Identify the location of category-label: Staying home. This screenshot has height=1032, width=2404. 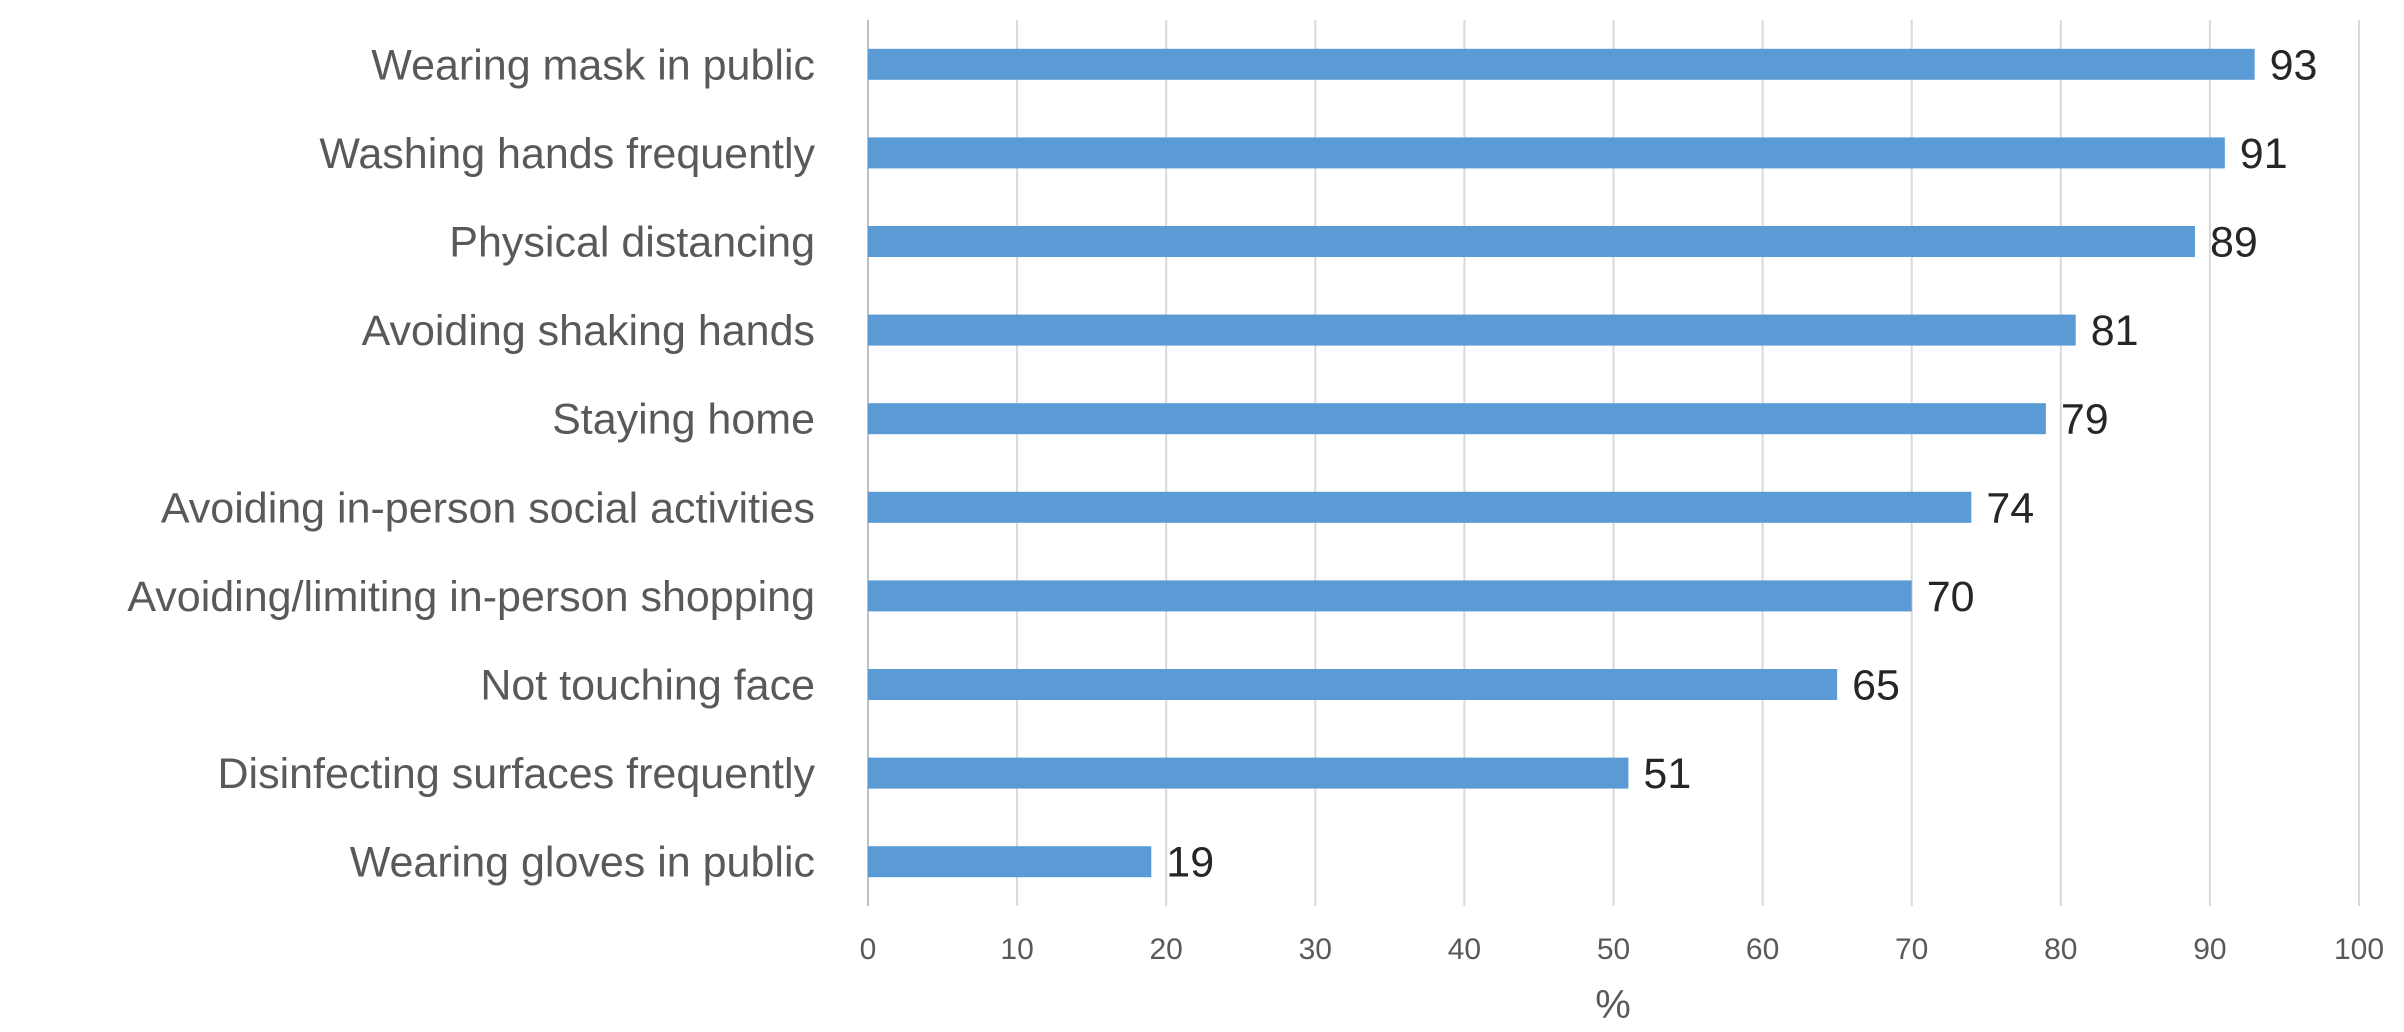
(683, 420).